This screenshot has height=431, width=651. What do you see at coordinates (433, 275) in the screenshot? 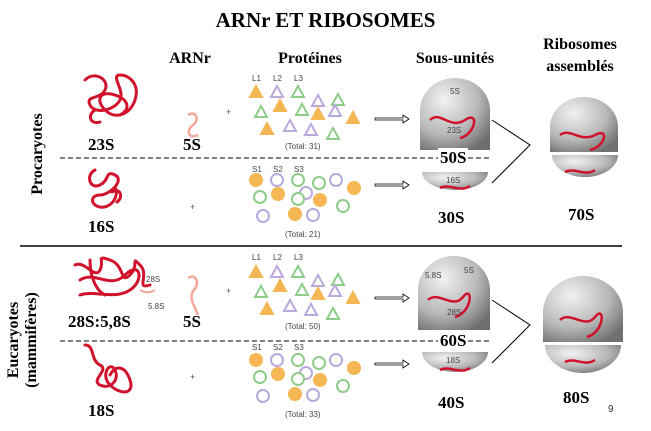
I see `subunit-label-58s: 5.8S` at bounding box center [433, 275].